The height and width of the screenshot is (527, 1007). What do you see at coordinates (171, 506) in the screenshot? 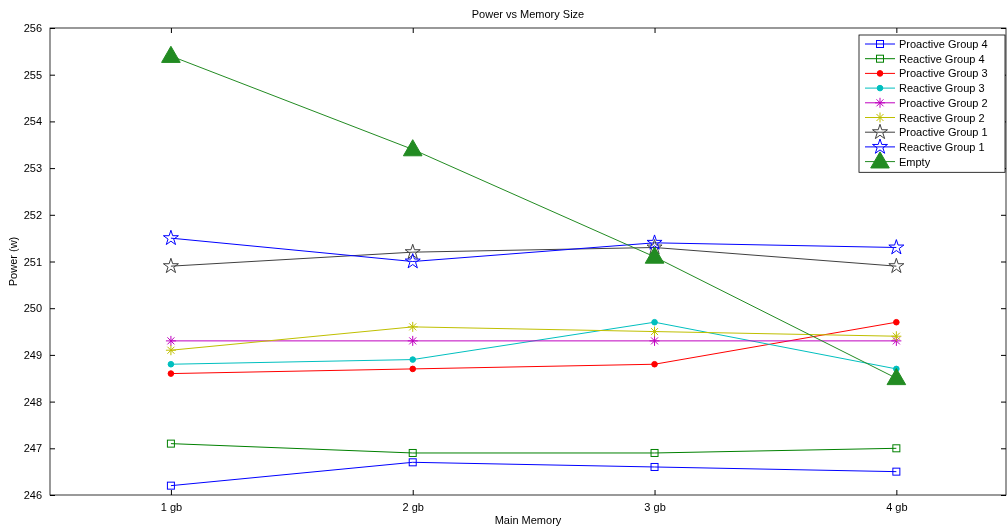
I see `x-tick-label: 1 gb` at bounding box center [171, 506].